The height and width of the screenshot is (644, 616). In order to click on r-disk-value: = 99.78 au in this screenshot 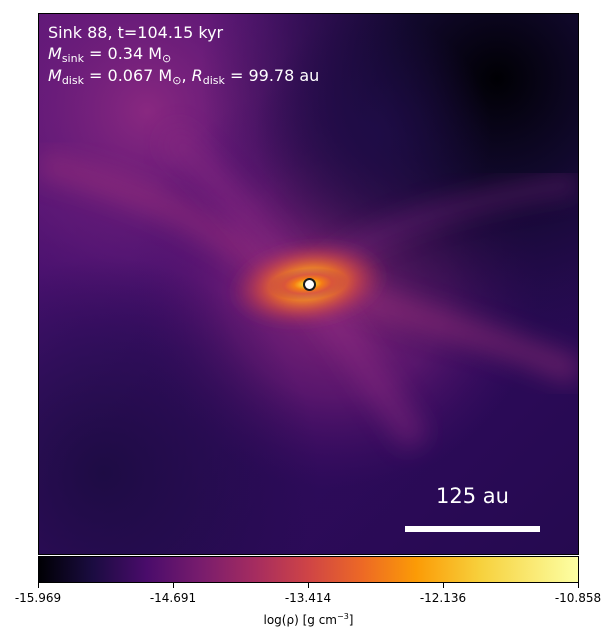, I will do `click(272, 75)`.